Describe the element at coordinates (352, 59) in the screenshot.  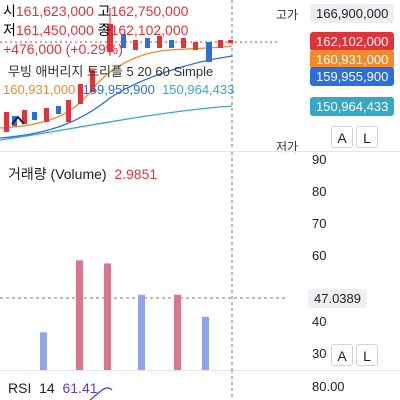
I see `ma5-tag: 160,931,000` at that location.